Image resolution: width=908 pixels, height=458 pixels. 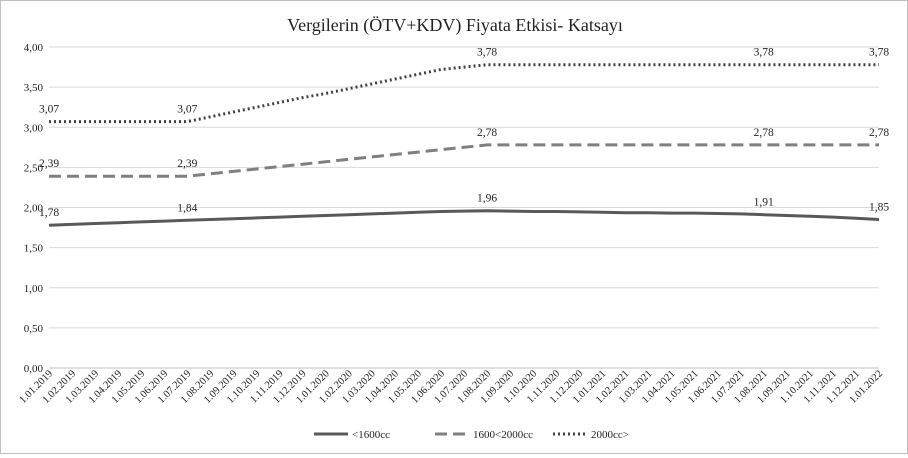 I want to click on y-tick-label: 1,50, so click(x=34, y=249).